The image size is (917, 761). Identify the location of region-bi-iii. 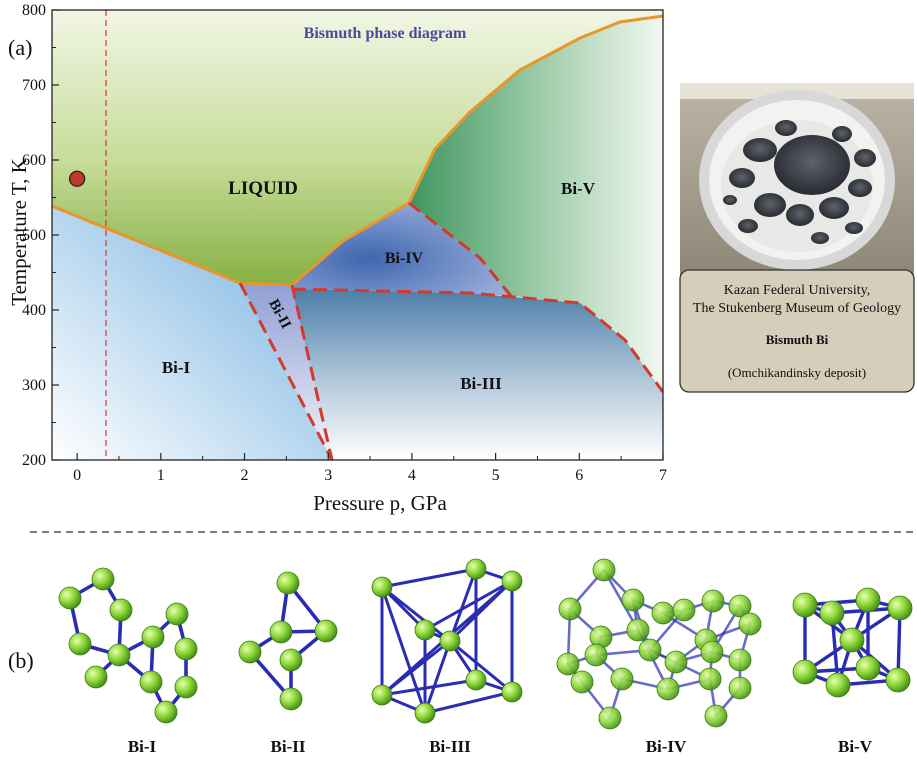
(477, 374).